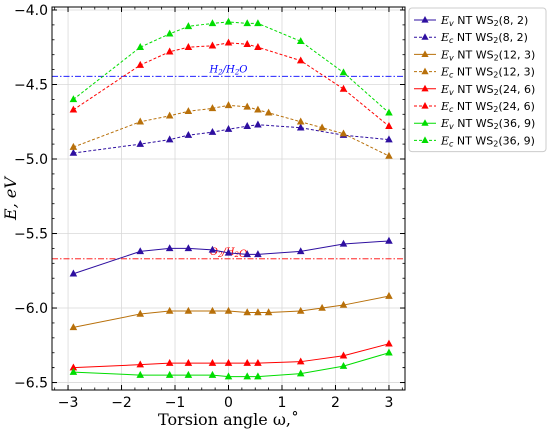  What do you see at coordinates (484, 38) in the screenshot?
I see `legend-entry: Ec NT WS2(8, 2)` at bounding box center [484, 38].